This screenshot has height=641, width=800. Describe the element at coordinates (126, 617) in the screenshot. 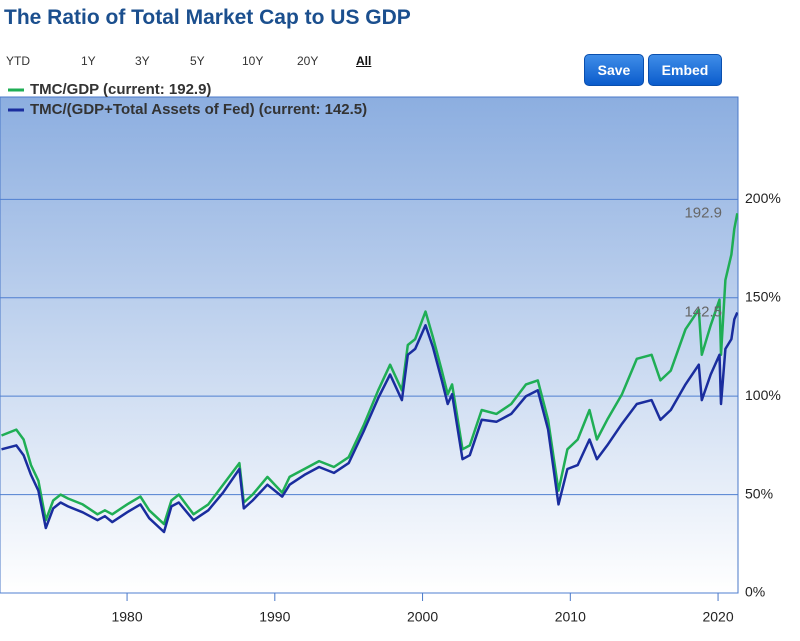

I see `x-tick-label: 1980` at that location.